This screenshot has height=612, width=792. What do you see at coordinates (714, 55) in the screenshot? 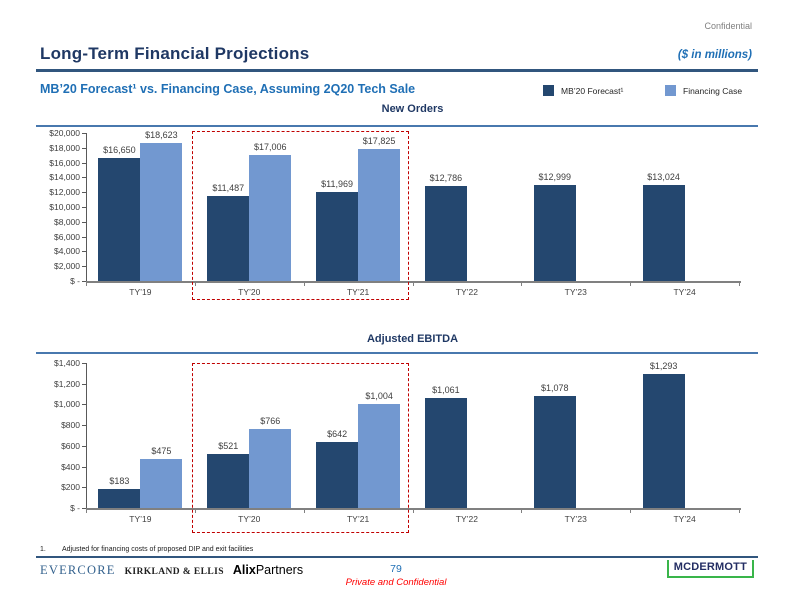
I see `units-note: ($ in millions)` at bounding box center [714, 55].